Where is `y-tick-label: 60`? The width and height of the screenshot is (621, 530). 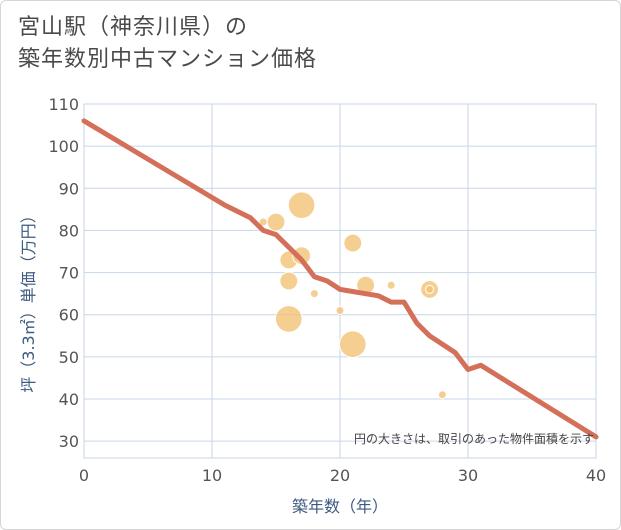 y-tick-label: 60 is located at coordinates (69, 315).